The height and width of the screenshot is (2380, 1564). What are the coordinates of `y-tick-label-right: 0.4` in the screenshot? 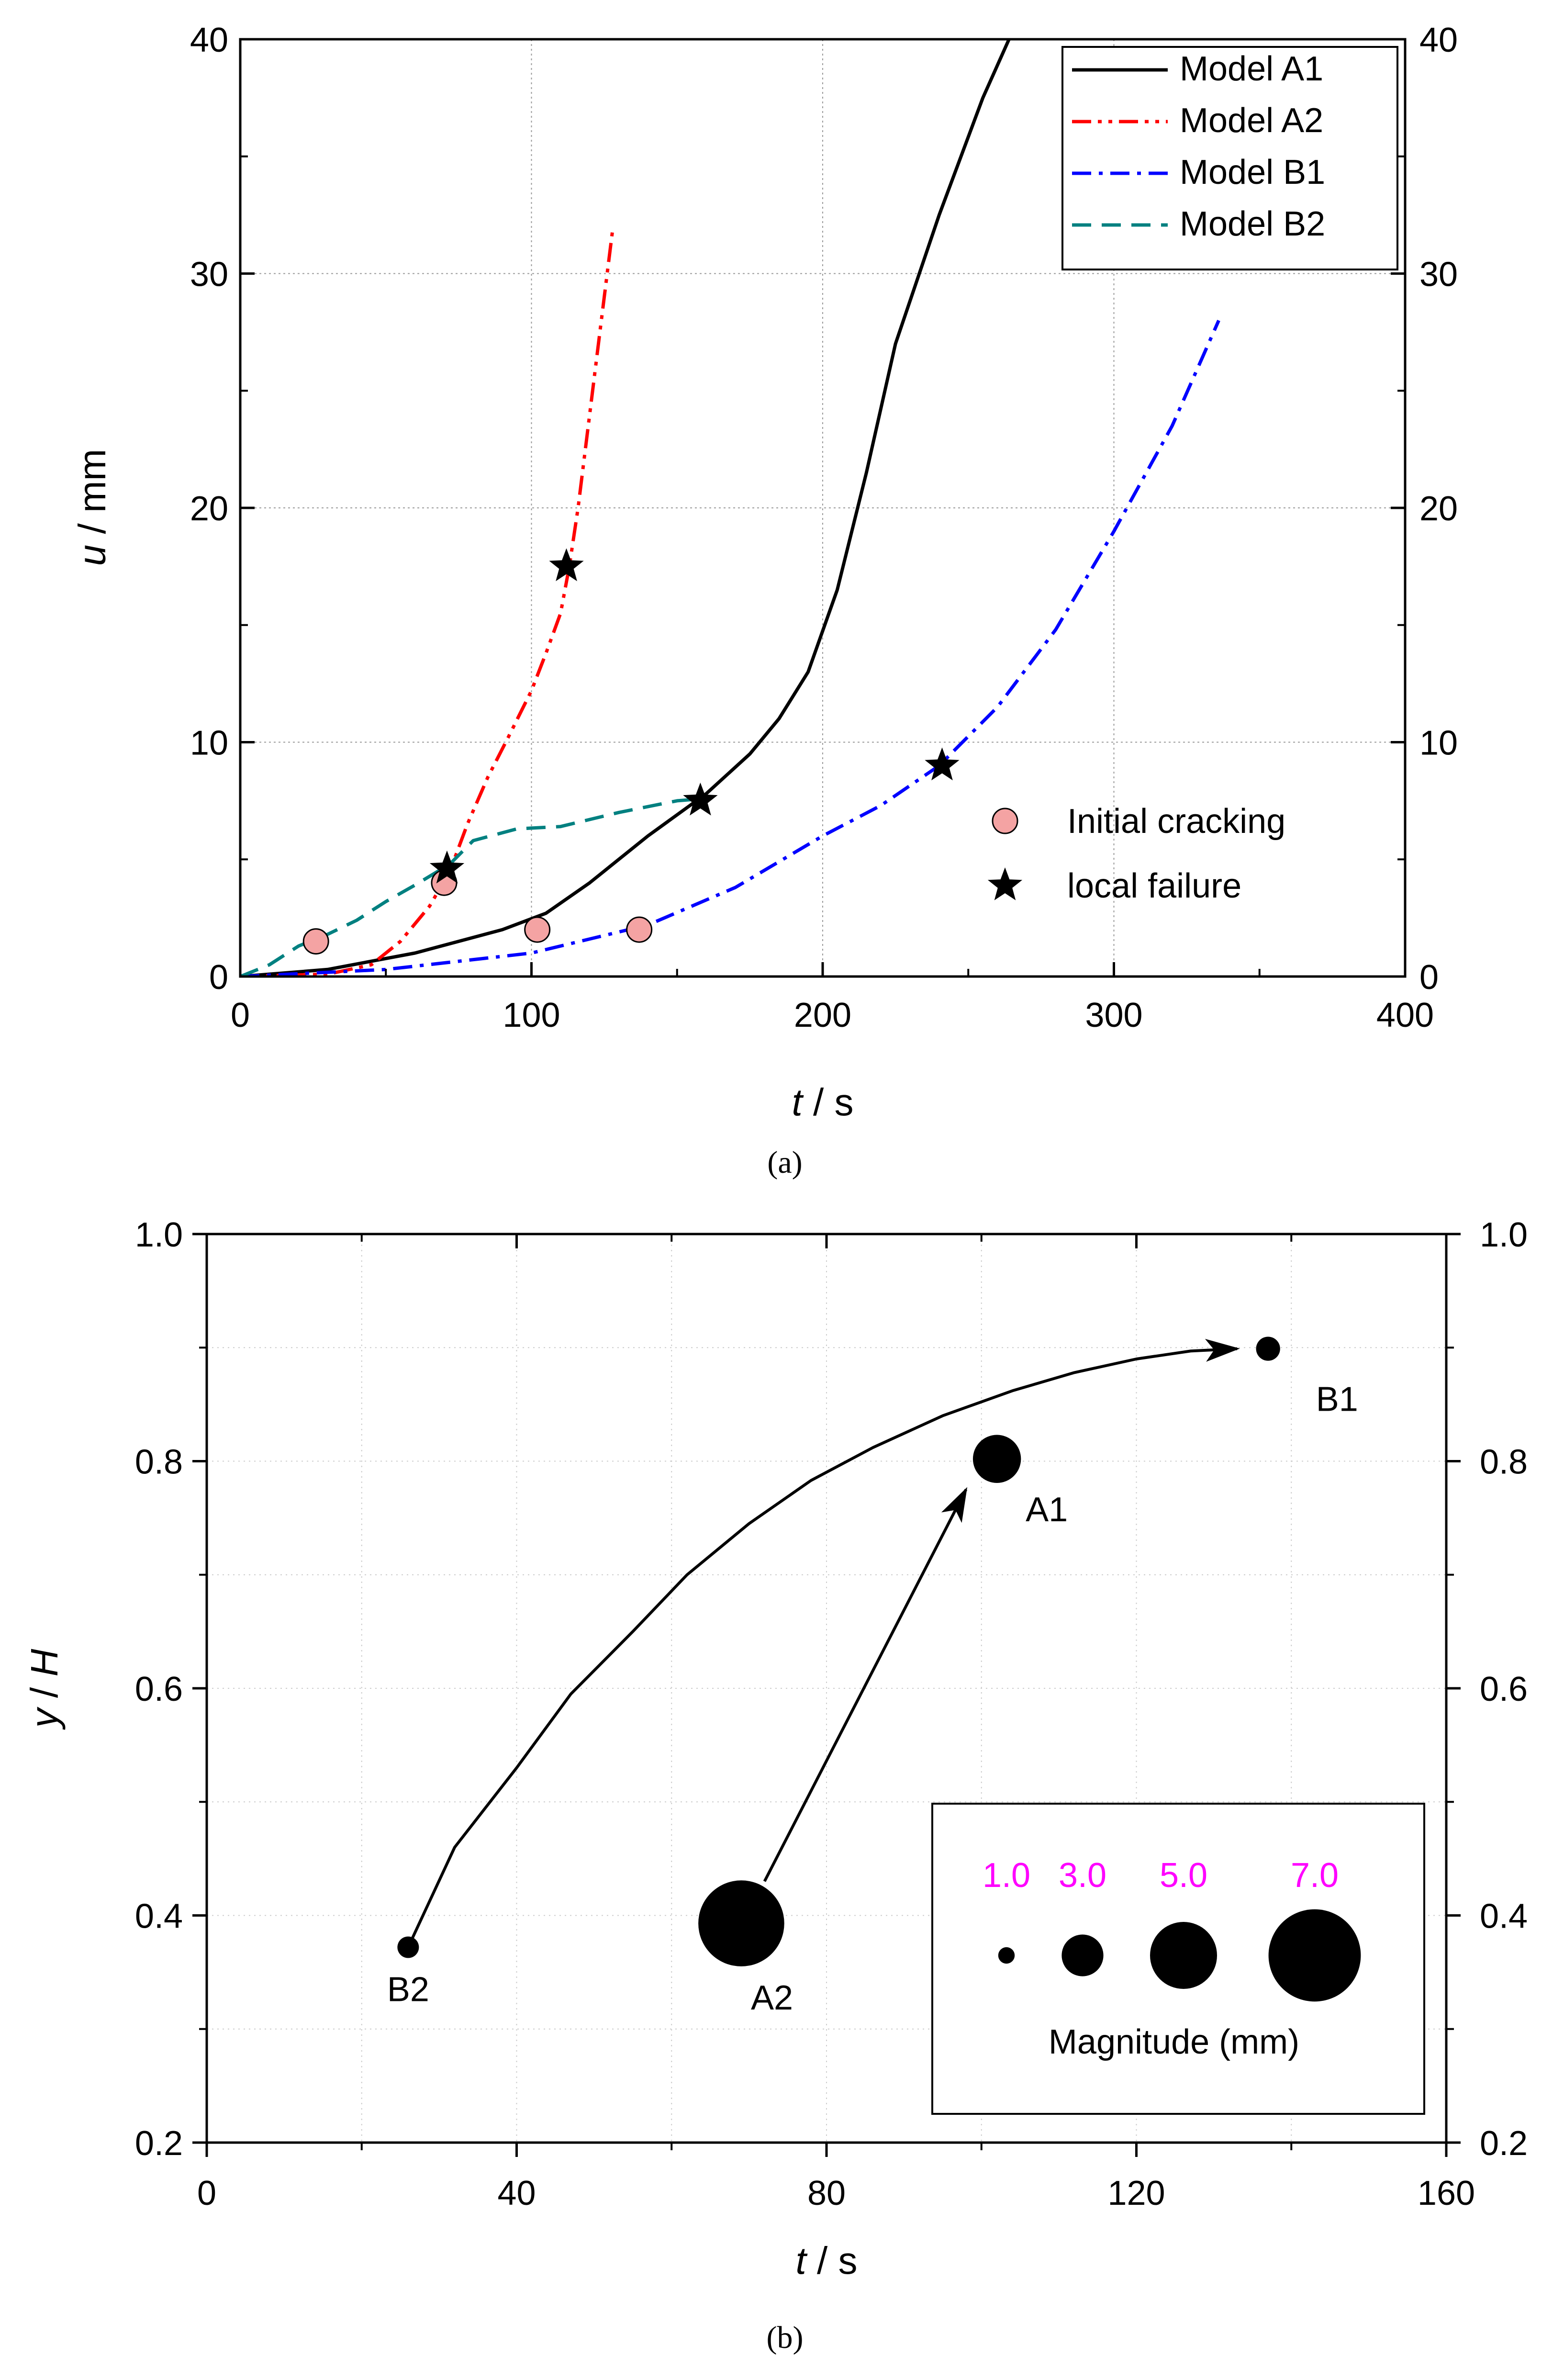 It's located at (1504, 1917).